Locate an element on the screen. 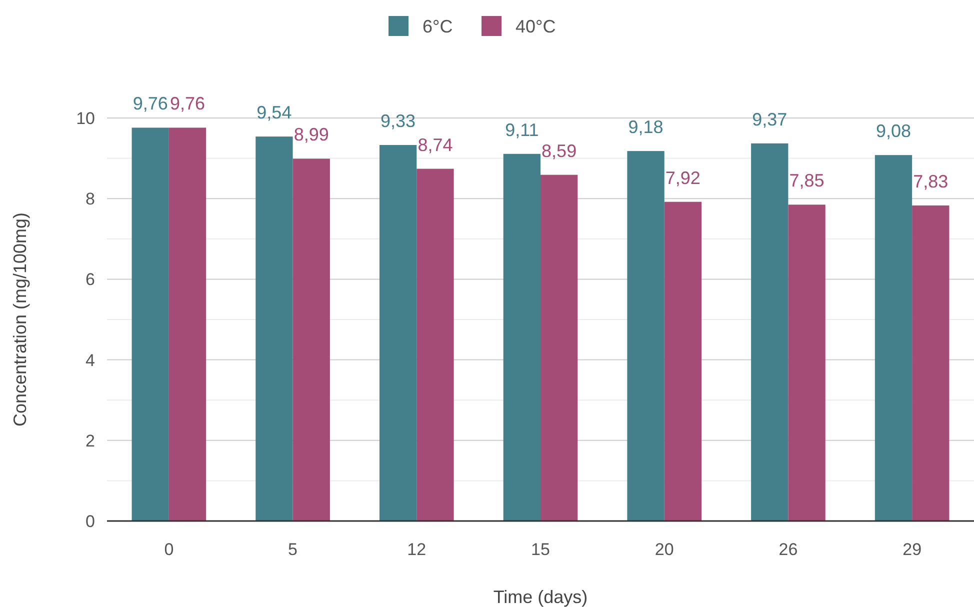 This screenshot has height=607, width=974. legend-label: 6°C is located at coordinates (437, 26).